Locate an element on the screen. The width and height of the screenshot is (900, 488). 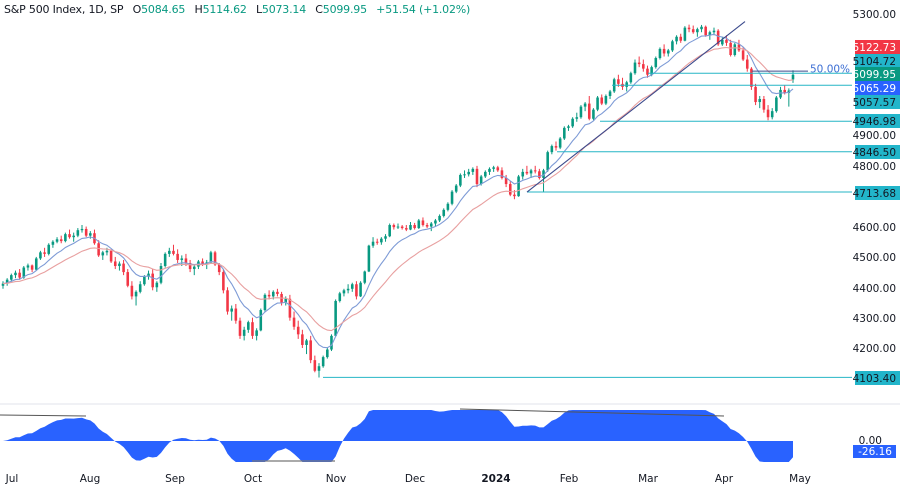
time-tick-oct: Oct is located at coordinates (253, 479).